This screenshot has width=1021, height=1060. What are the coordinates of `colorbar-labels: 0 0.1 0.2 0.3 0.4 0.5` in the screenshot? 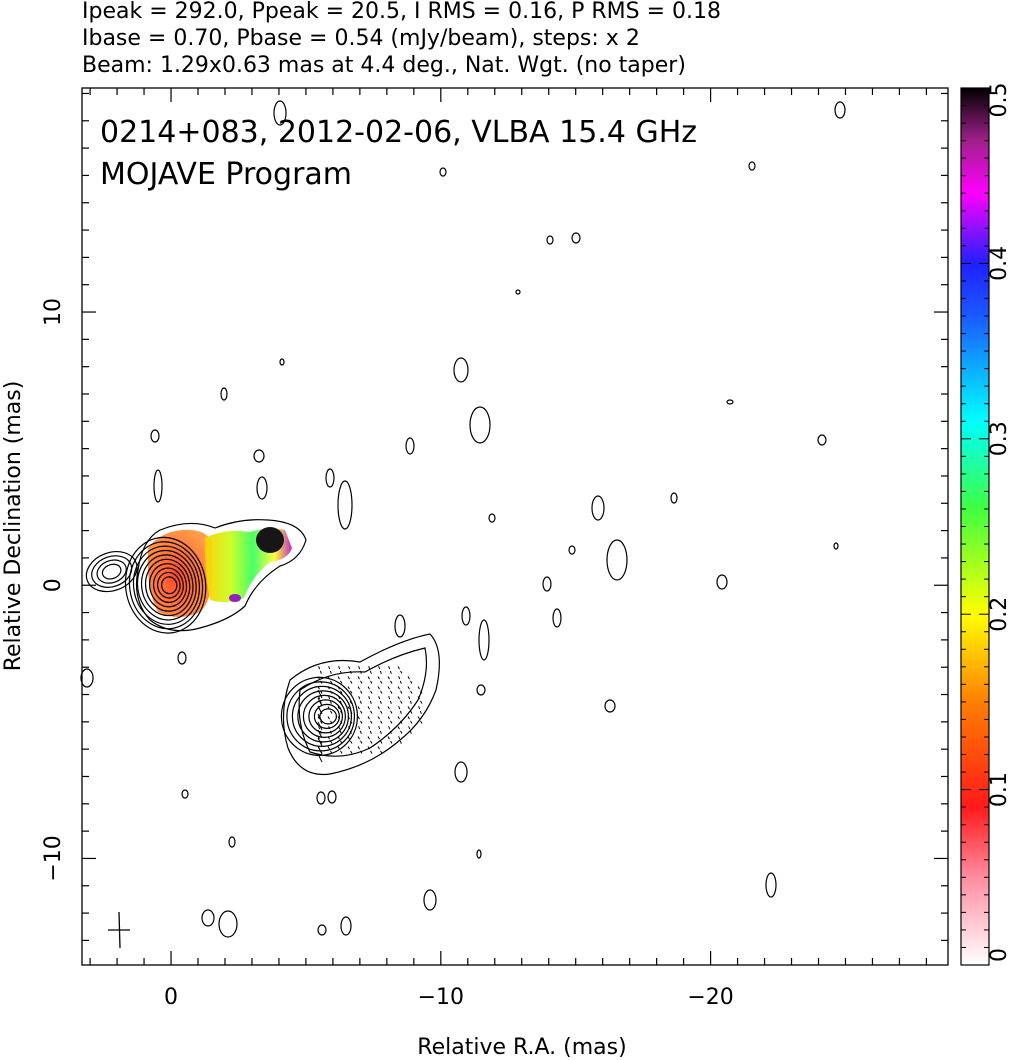 It's located at (999, 523).